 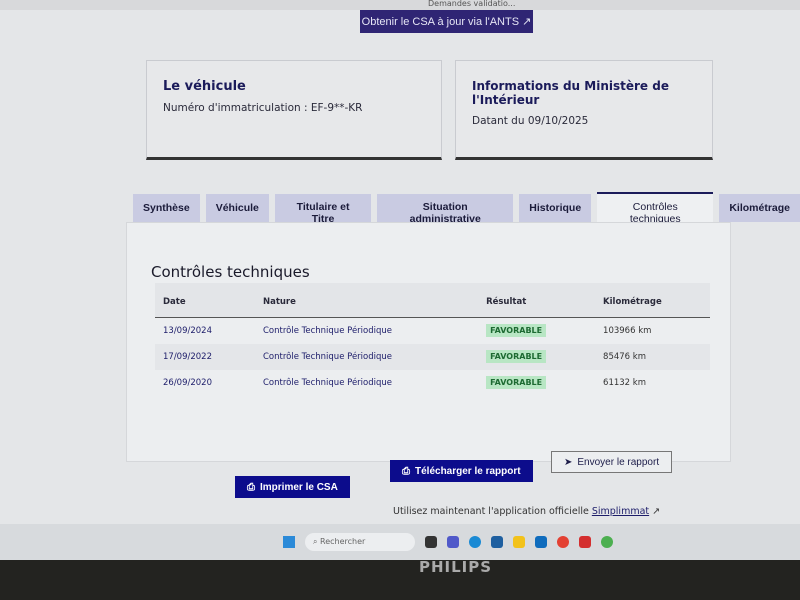 What do you see at coordinates (456, 567) in the screenshot?
I see `monitor-logo: PHILIPS` at bounding box center [456, 567].